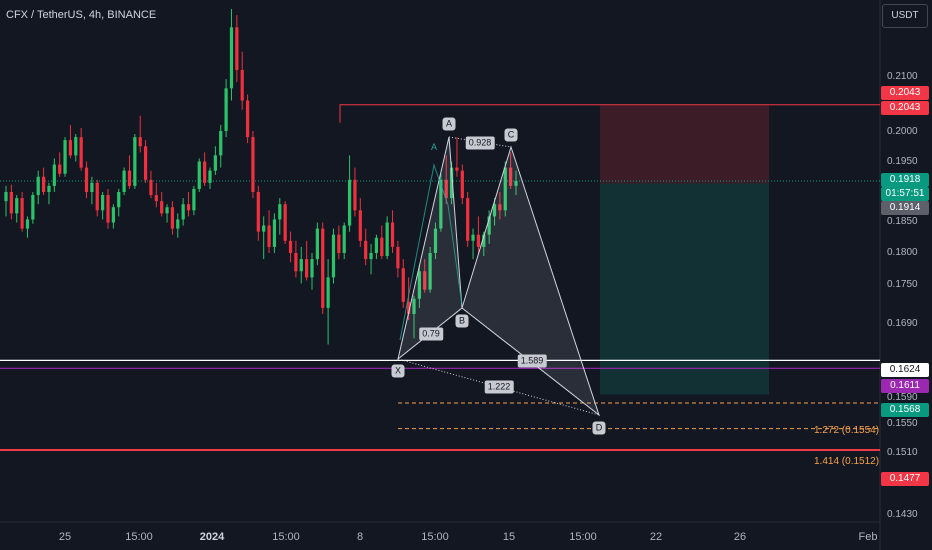 The width and height of the screenshot is (932, 550). Describe the element at coordinates (905, 208) in the screenshot. I see `entry-price-tag: 0.1914` at that location.